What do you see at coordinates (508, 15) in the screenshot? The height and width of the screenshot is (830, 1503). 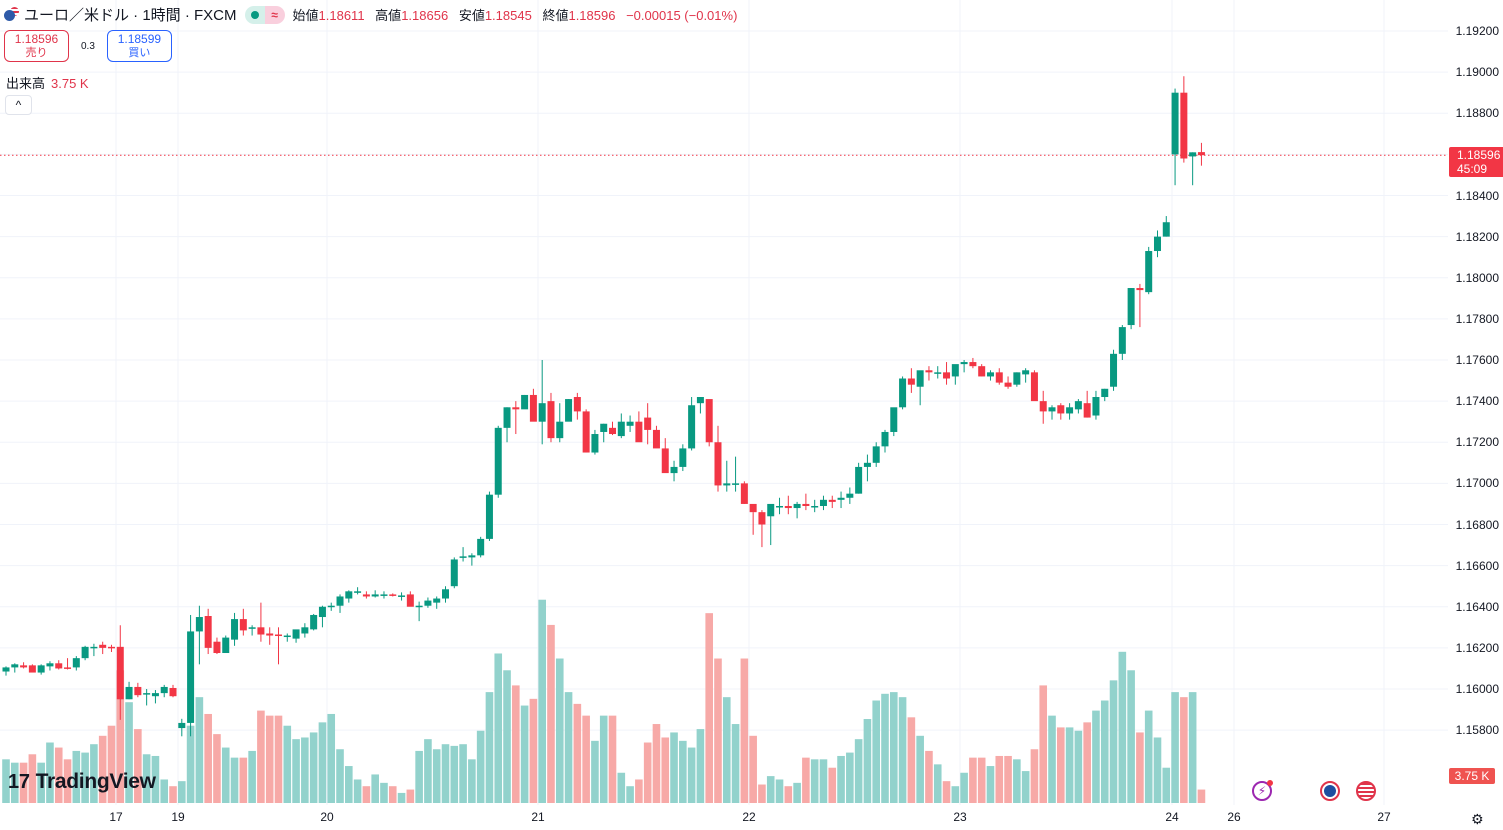 I see `low-value: 1.18545` at bounding box center [508, 15].